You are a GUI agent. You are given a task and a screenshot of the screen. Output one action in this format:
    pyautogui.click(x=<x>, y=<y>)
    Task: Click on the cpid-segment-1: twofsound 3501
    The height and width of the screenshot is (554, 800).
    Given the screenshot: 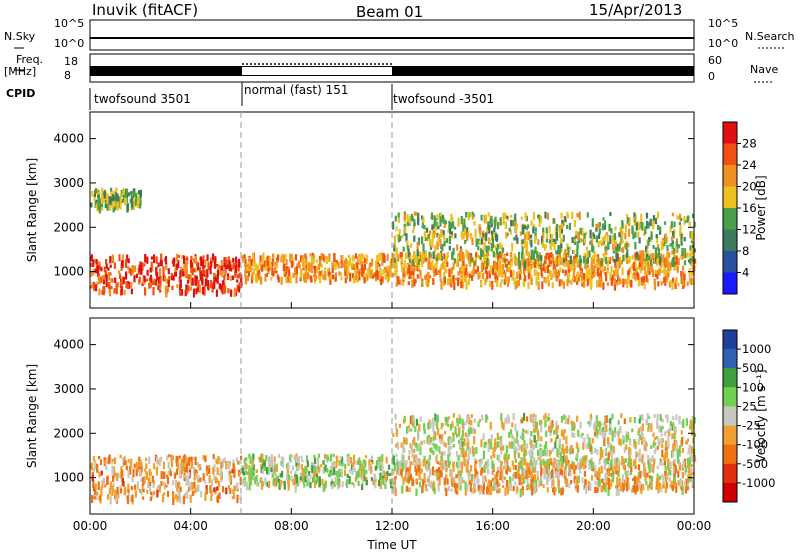 What is the action you would take?
    pyautogui.click(x=142, y=99)
    